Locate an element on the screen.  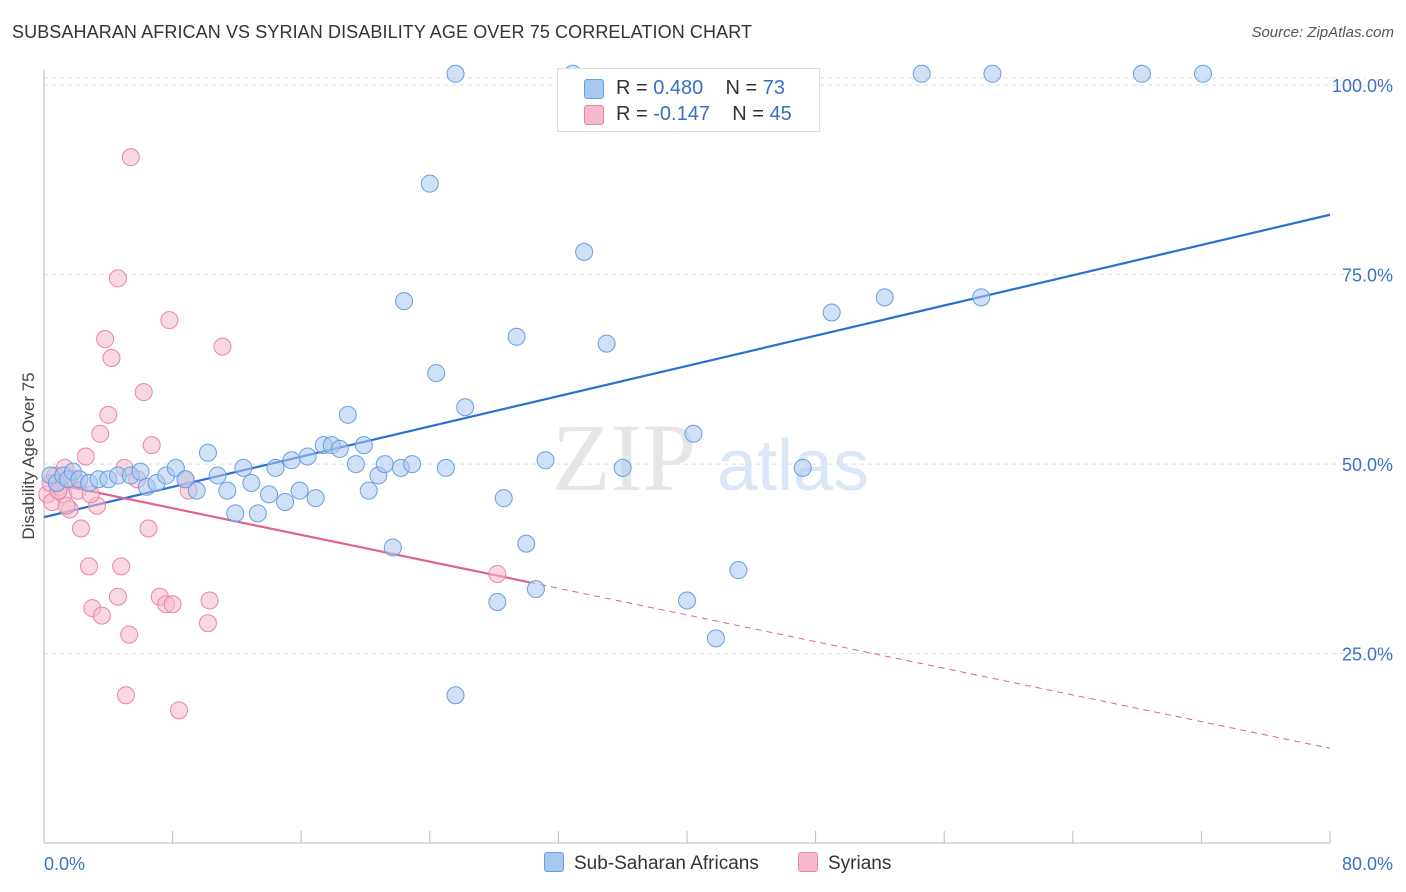
bottom-legend-label: Sub-Saharan Africans is located at coordinates (666, 863).